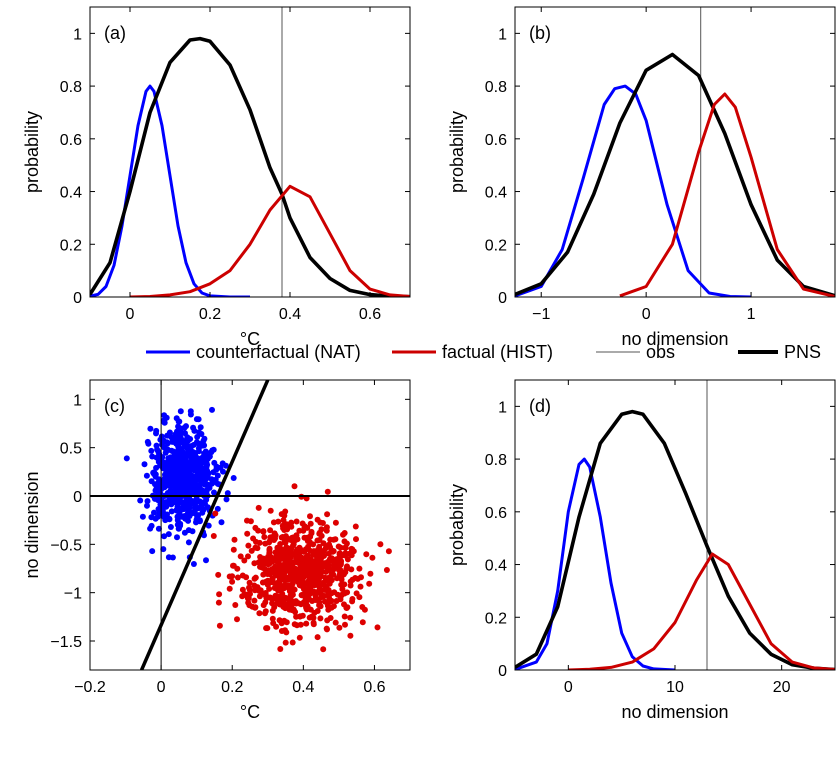  What do you see at coordinates (502, 298) in the screenshot?
I see `y-tick-label: 0` at bounding box center [502, 298].